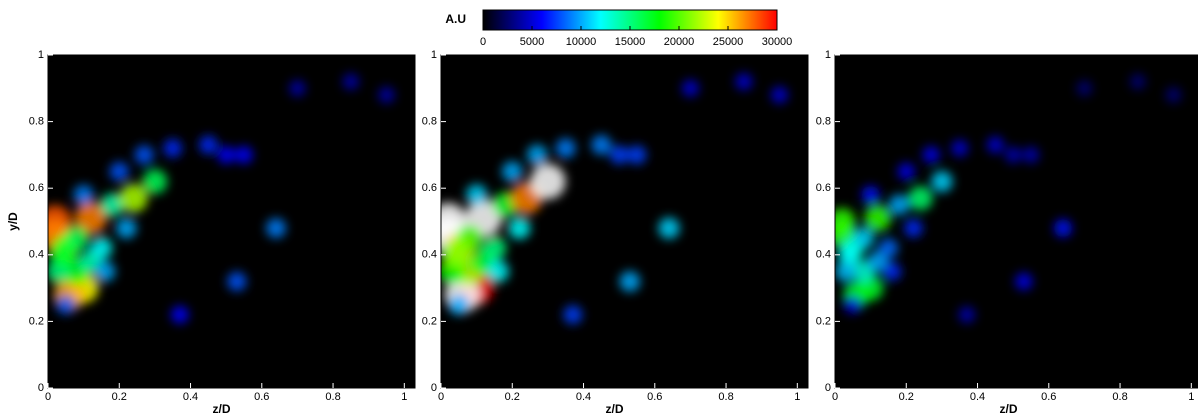 Image resolution: width=1198 pixels, height=418 pixels. I want to click on x-tick-label: 1, so click(797, 397).